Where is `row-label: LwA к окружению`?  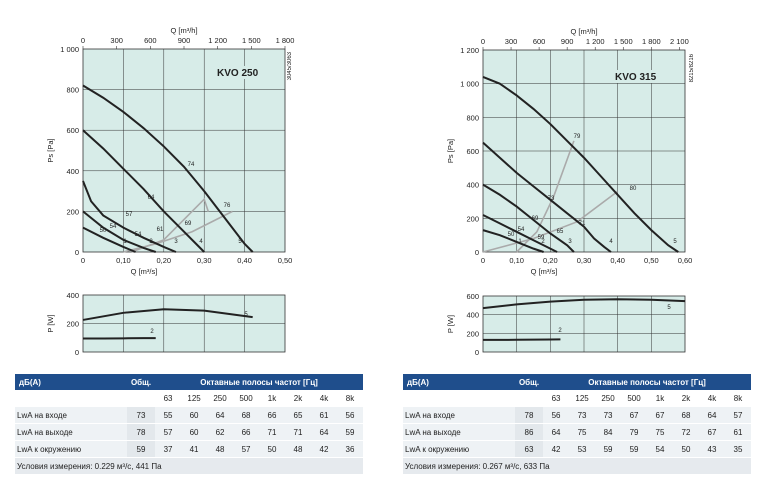
row-label: LwA к окружению is located at coordinates (71, 449).